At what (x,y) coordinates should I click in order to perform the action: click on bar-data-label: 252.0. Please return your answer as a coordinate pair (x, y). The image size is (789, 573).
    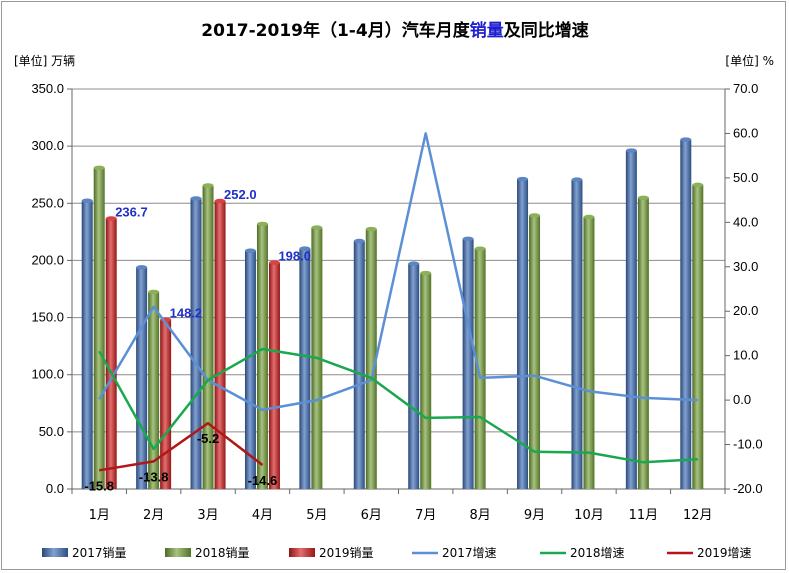
    Looking at the image, I should click on (240, 194).